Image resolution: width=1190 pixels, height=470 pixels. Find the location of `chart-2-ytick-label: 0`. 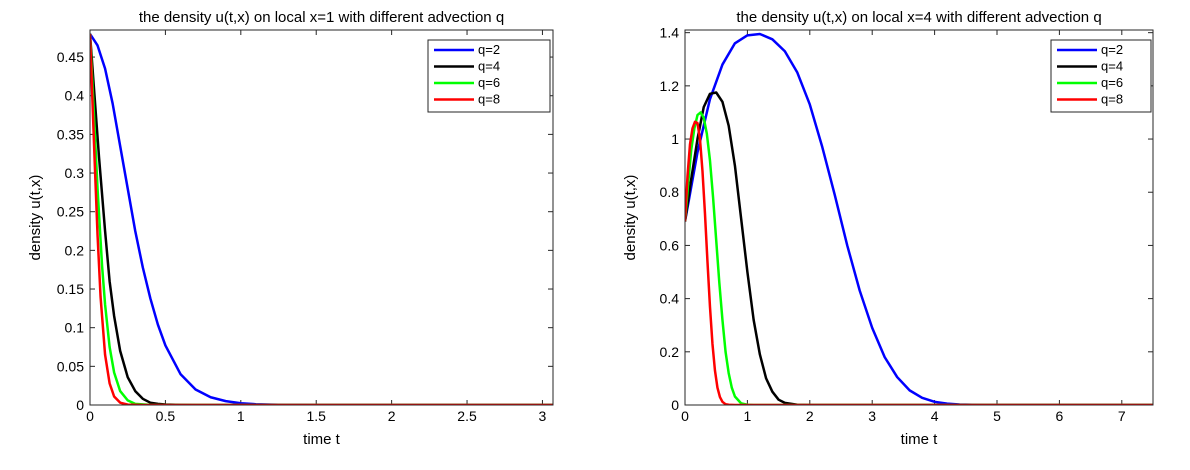

chart-2-ytick-label: 0 is located at coordinates (675, 405).